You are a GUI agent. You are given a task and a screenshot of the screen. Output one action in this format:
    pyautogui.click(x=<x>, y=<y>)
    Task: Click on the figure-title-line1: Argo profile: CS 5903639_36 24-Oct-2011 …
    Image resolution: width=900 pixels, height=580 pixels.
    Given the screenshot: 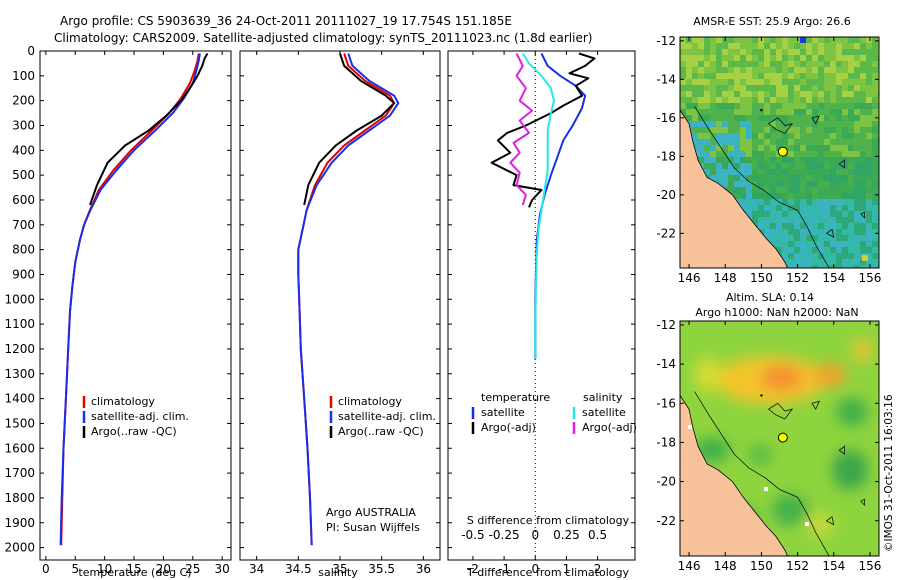 What is the action you would take?
    pyautogui.click(x=286, y=21)
    